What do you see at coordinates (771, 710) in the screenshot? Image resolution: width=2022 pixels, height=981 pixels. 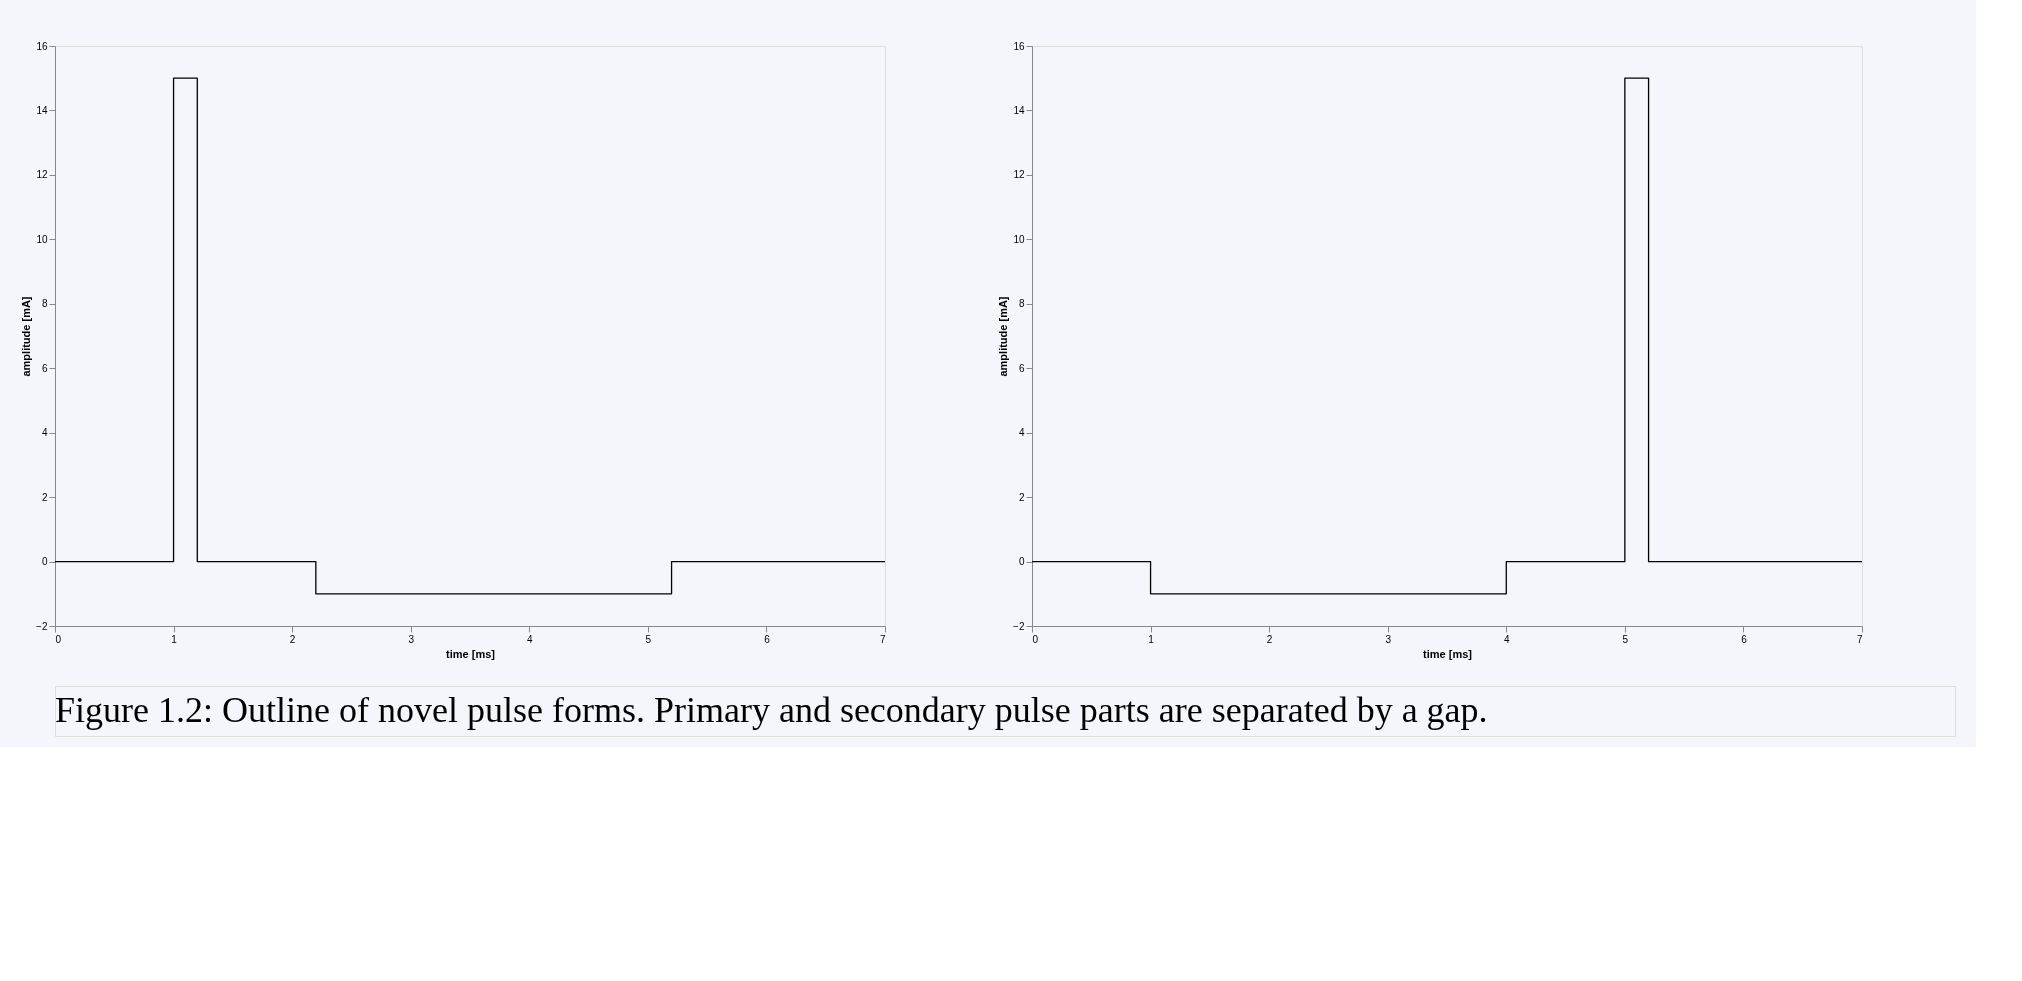 I see `caption: Figure 1.2: Outline of novel pulse forms. Primary and secondary pulse parts are separated by a gap.` at bounding box center [771, 710].